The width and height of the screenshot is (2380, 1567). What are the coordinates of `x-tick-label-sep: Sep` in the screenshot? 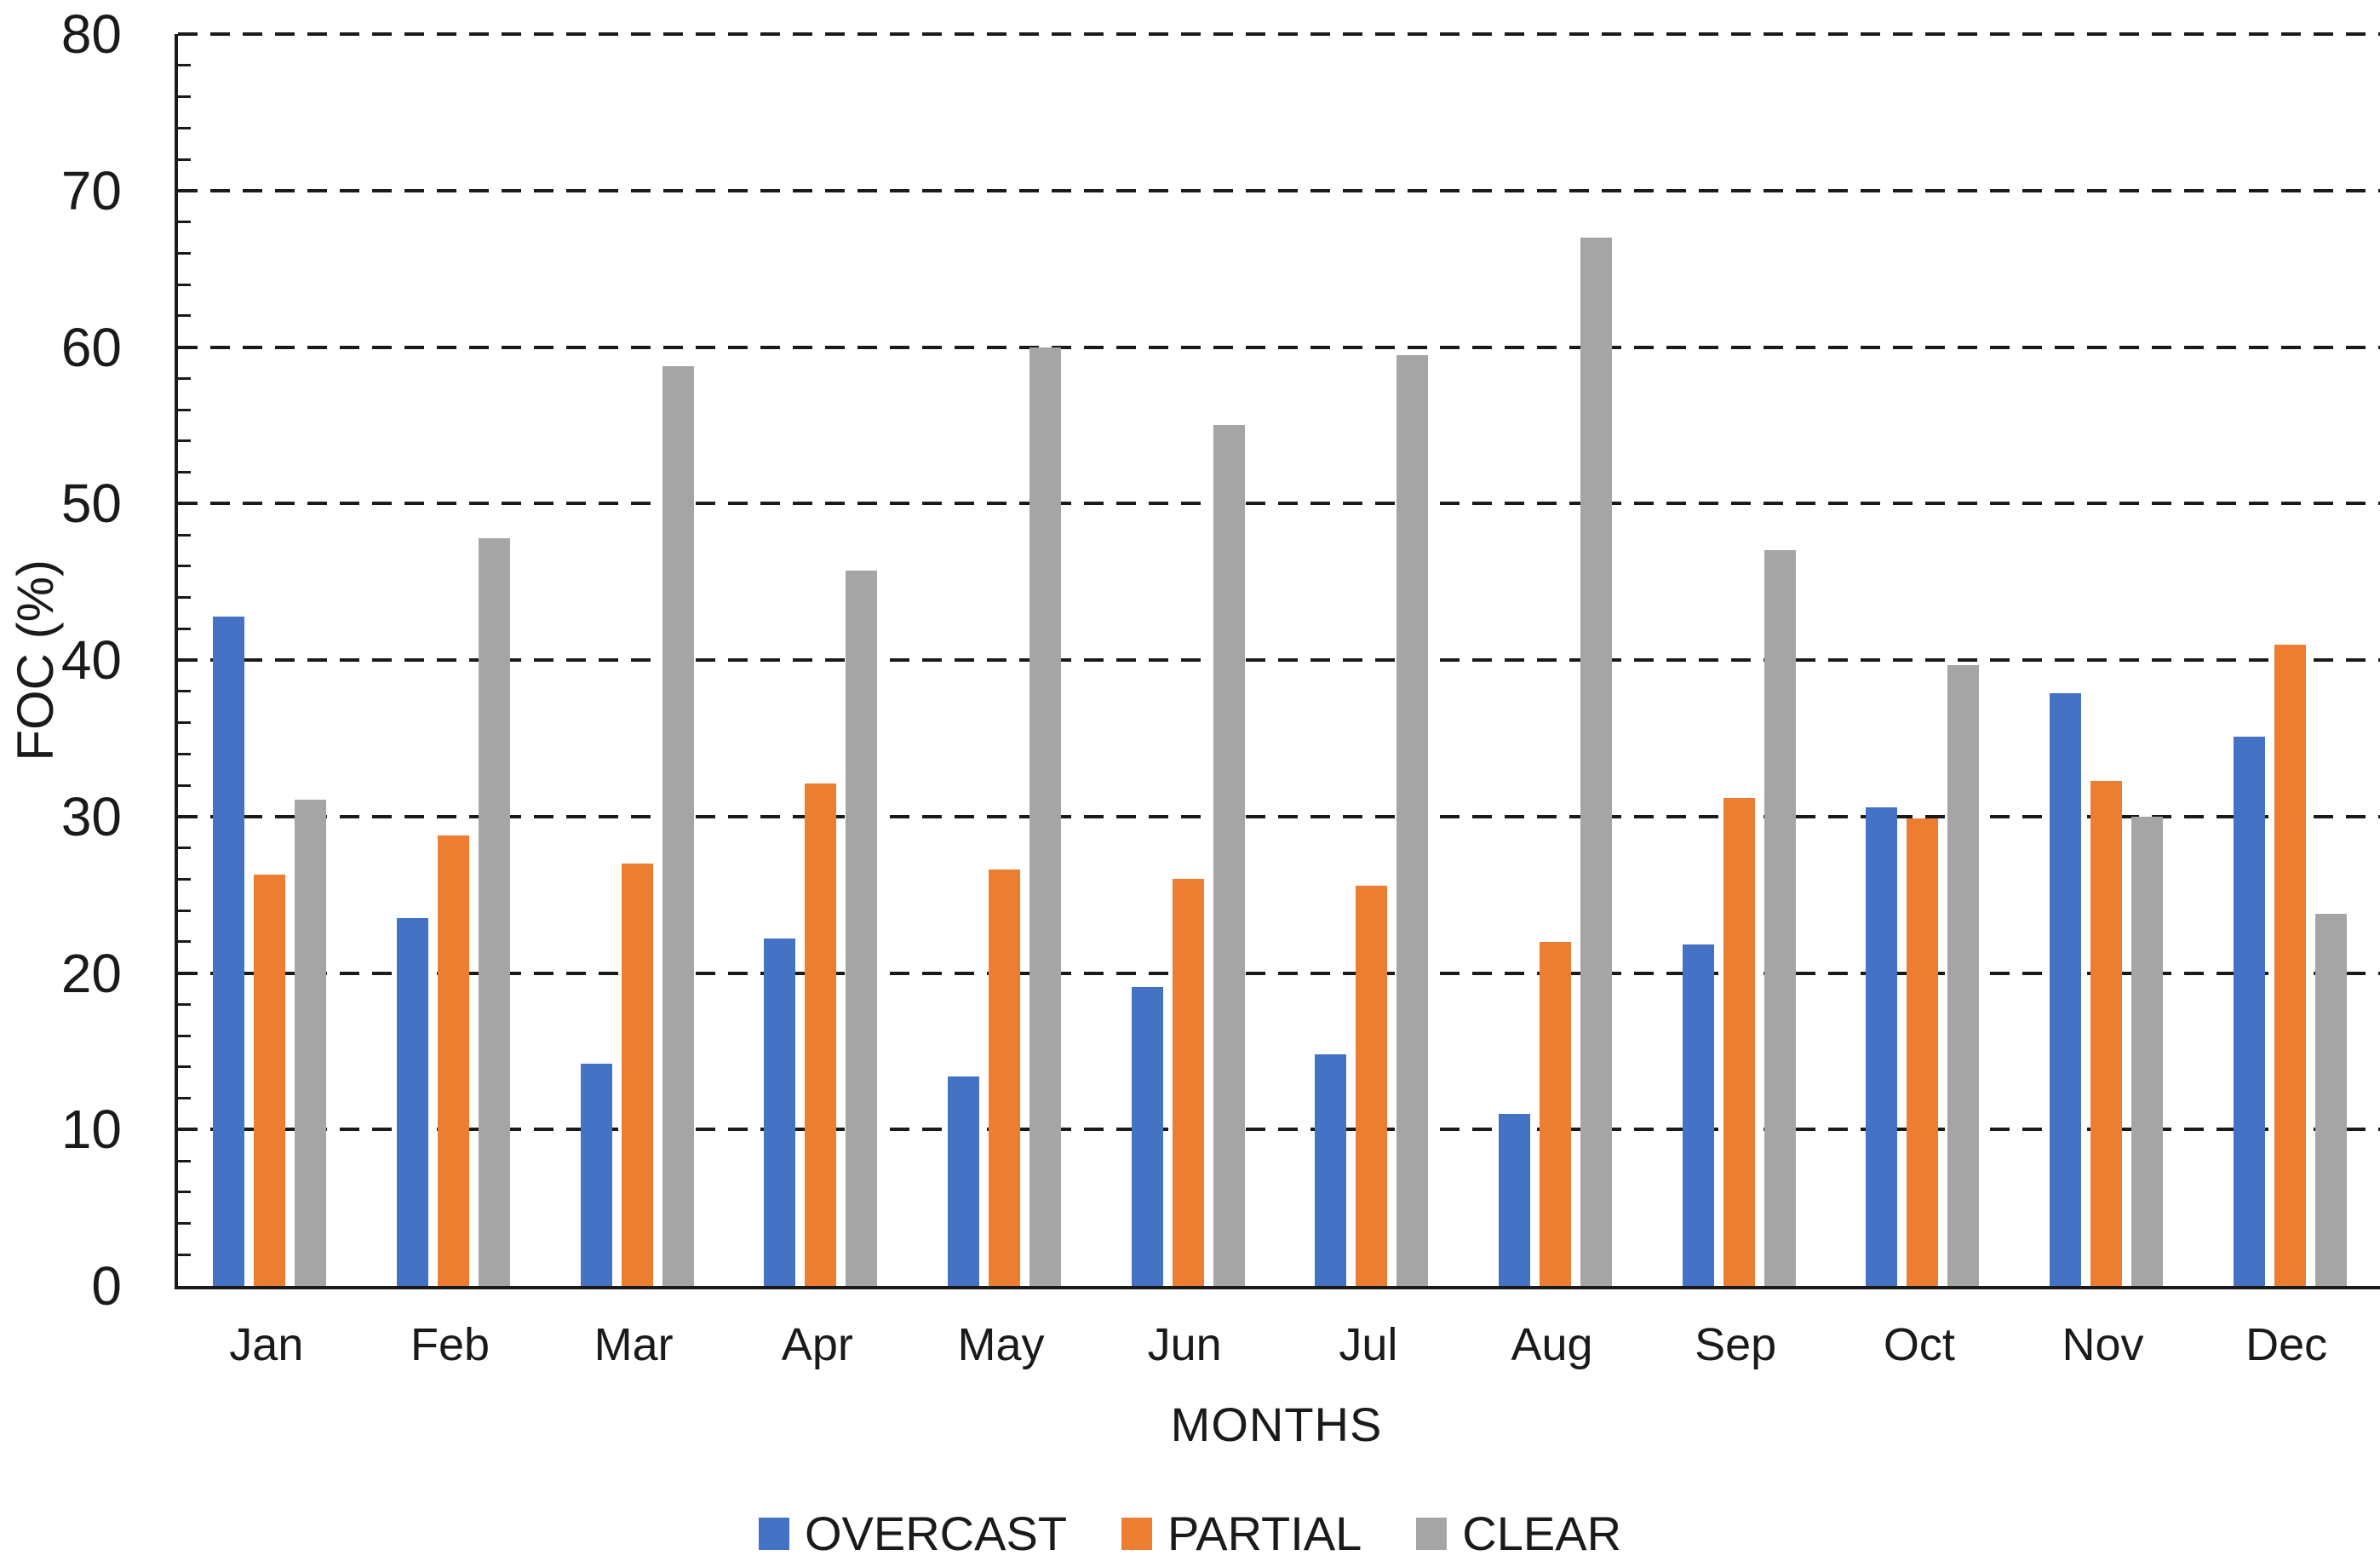 It's located at (1736, 1344).